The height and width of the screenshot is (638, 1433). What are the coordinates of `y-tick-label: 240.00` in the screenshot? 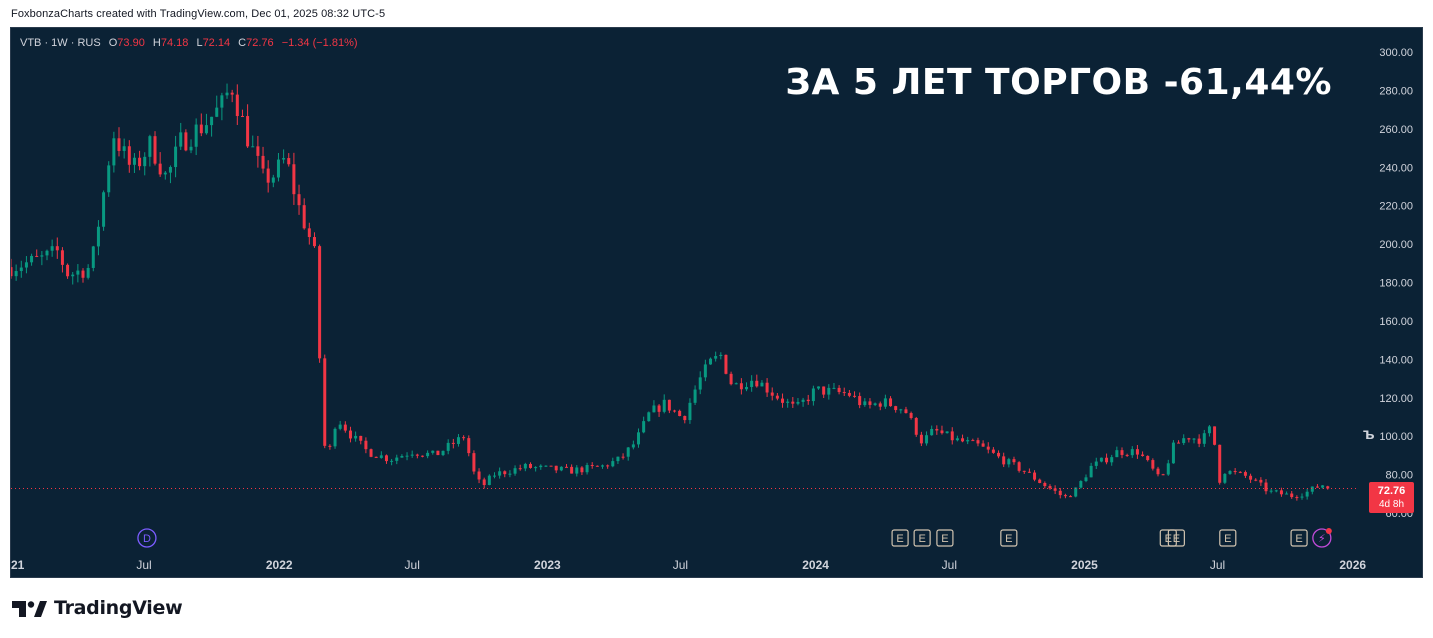 It's located at (1396, 168).